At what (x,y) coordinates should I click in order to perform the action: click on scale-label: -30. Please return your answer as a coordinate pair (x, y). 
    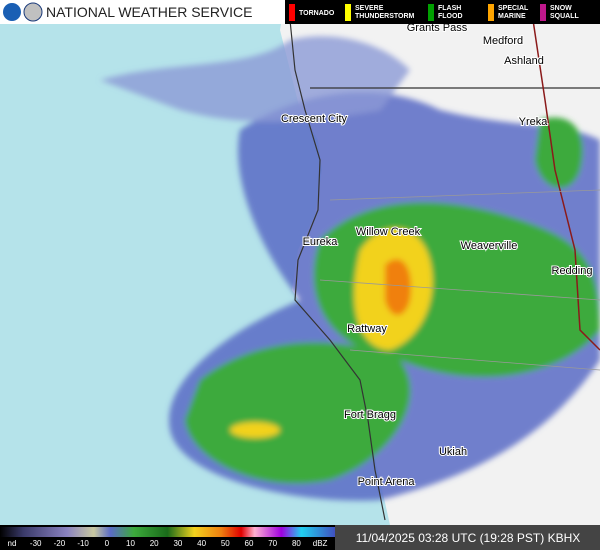
    Looking at the image, I should click on (36, 543).